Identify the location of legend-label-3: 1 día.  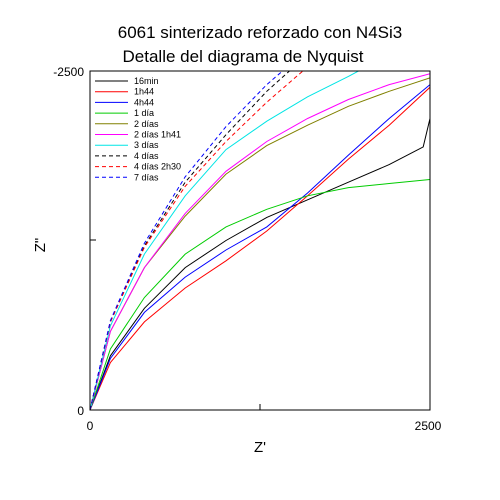
(144, 113).